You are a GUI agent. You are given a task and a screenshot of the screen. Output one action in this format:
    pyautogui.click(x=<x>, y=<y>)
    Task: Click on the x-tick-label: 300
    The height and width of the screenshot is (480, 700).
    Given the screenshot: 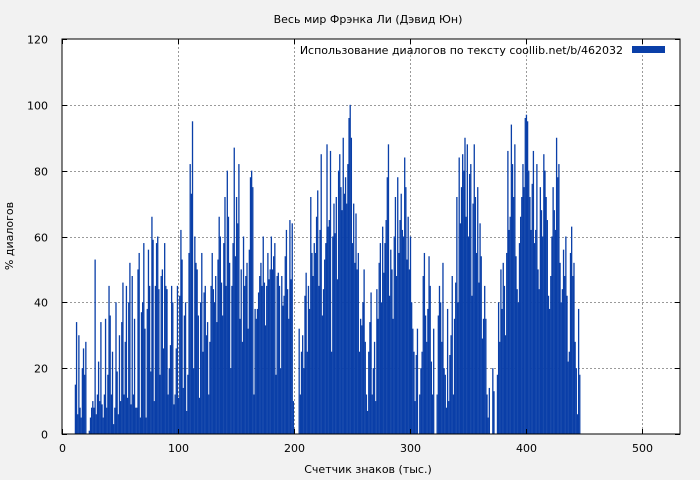 What is the action you would take?
    pyautogui.click(x=410, y=448)
    